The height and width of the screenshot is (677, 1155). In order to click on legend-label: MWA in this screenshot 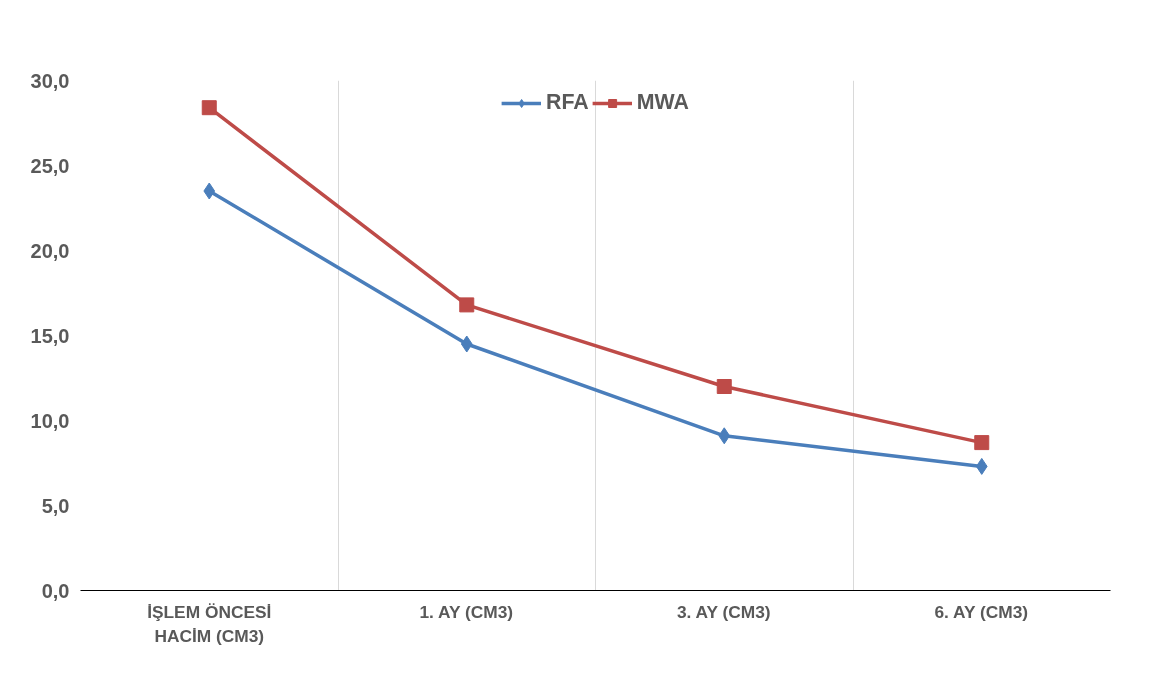, I will do `click(662, 102)`.